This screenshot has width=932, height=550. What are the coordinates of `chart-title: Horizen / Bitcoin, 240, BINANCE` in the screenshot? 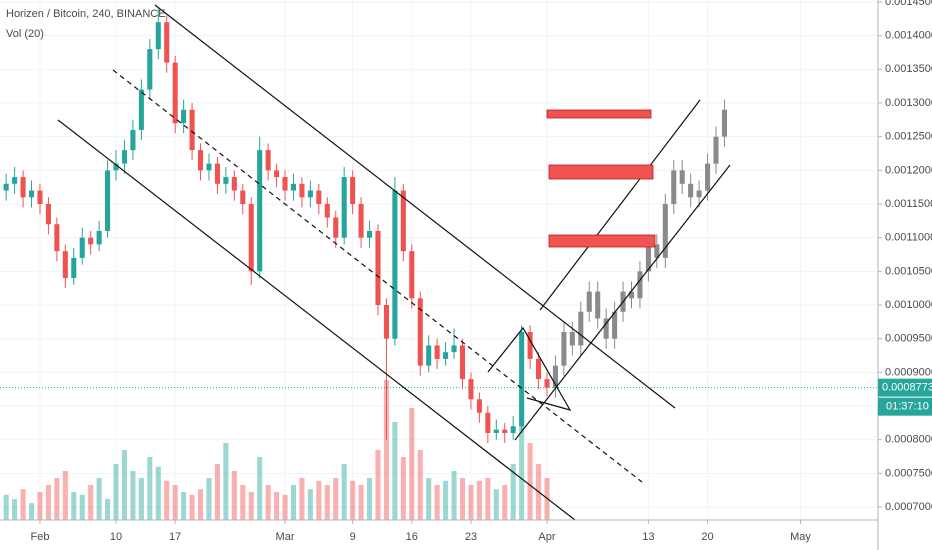 It's located at (86, 14).